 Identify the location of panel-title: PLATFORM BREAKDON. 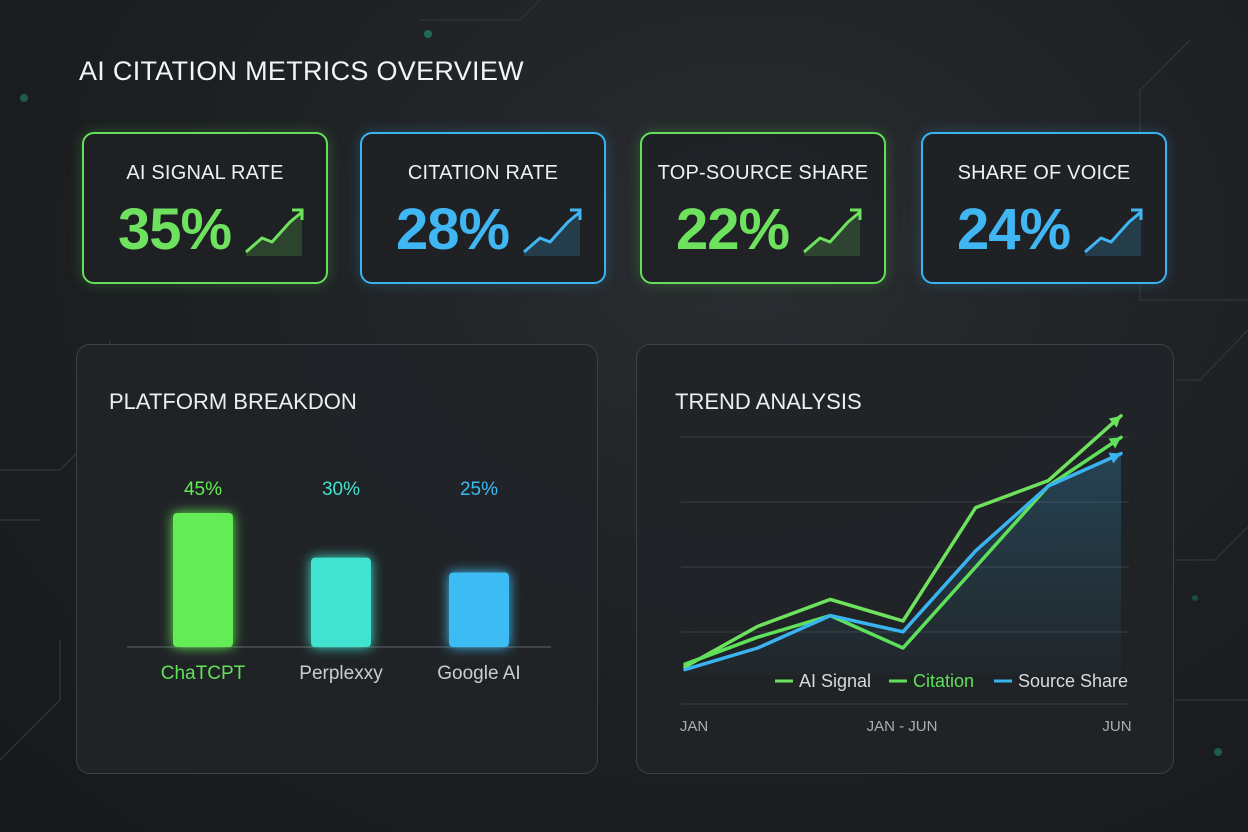
(233, 401).